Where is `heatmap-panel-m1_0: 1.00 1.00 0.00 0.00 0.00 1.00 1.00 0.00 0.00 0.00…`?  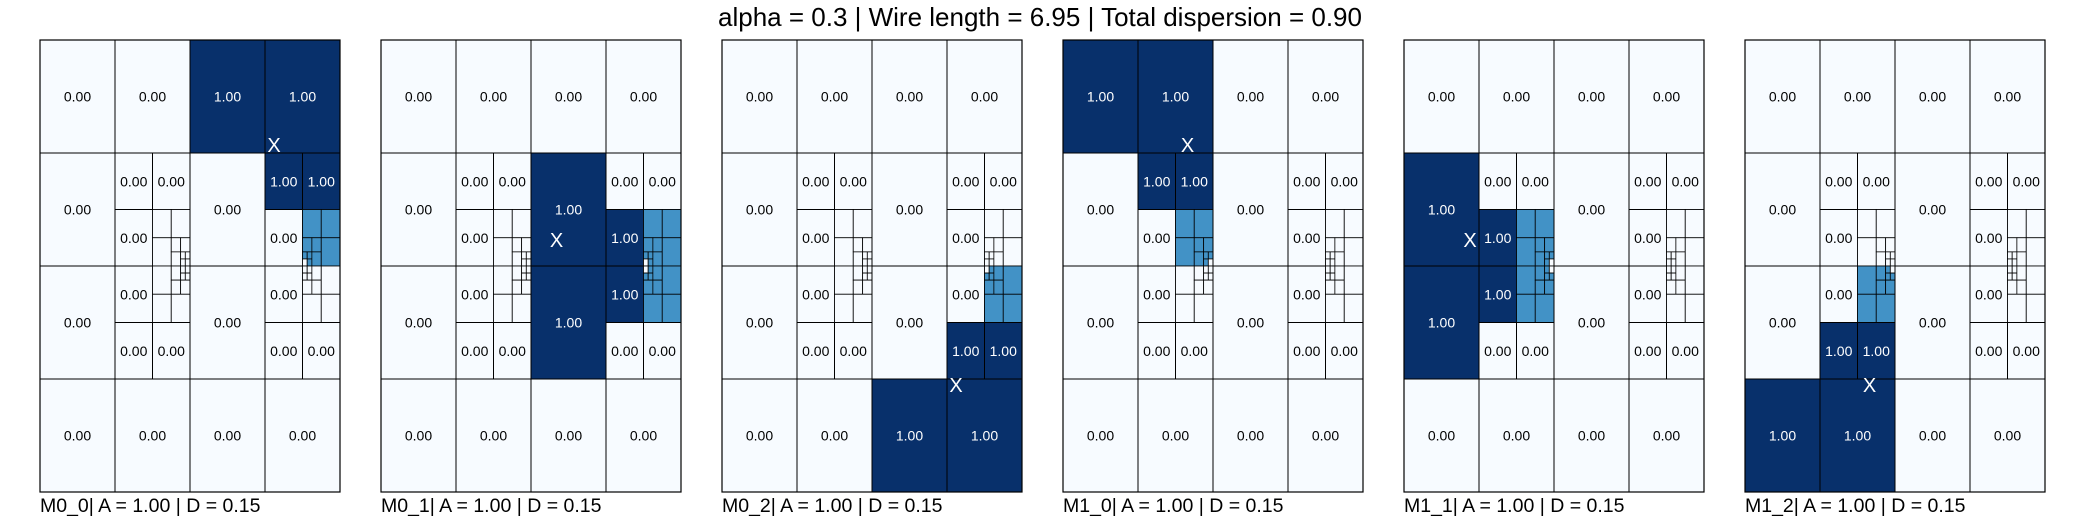 heatmap-panel-m1_0: 1.00 1.00 0.00 0.00 0.00 1.00 1.00 0.00 0.00 0.00… is located at coordinates (1213, 266).